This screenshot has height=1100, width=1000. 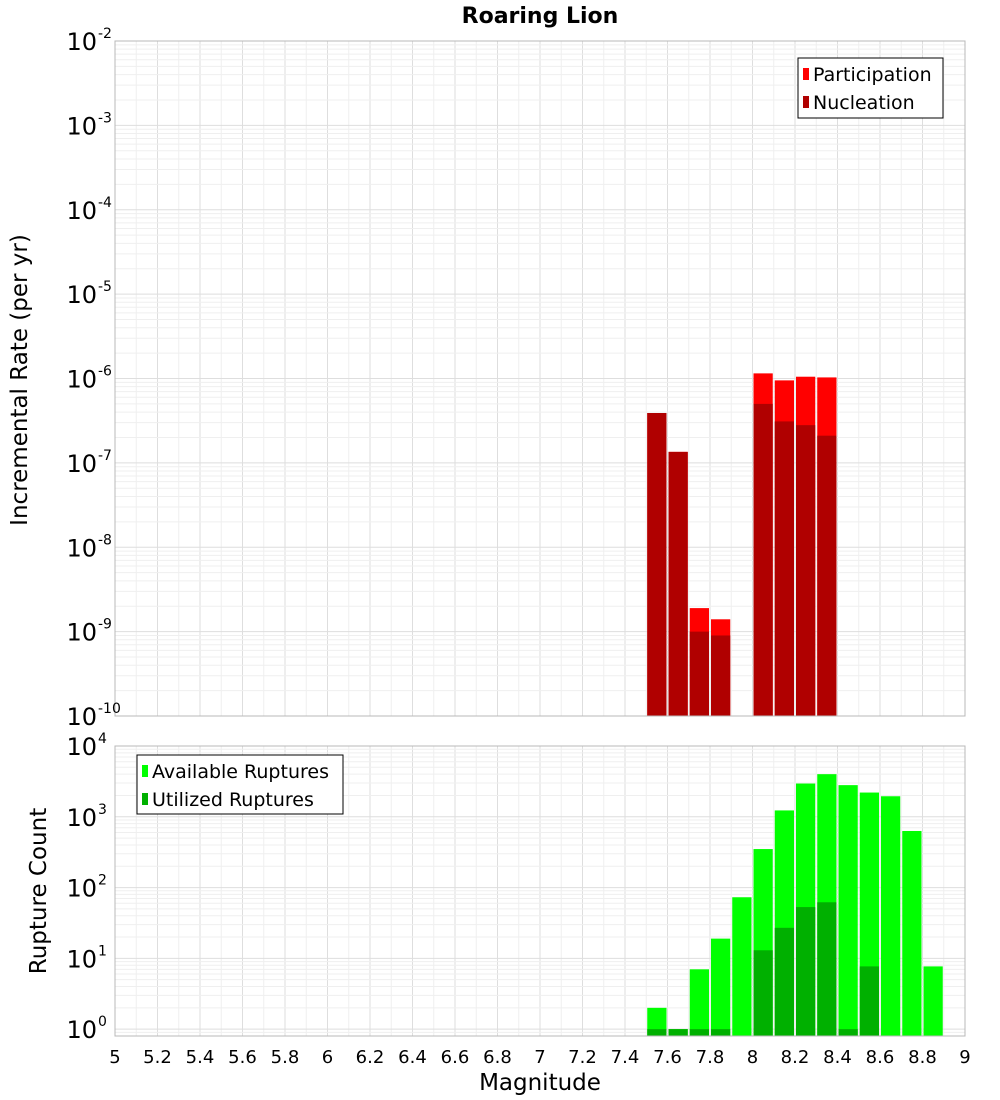 I want to click on x-tick-label: 6.4, so click(x=412, y=1057).